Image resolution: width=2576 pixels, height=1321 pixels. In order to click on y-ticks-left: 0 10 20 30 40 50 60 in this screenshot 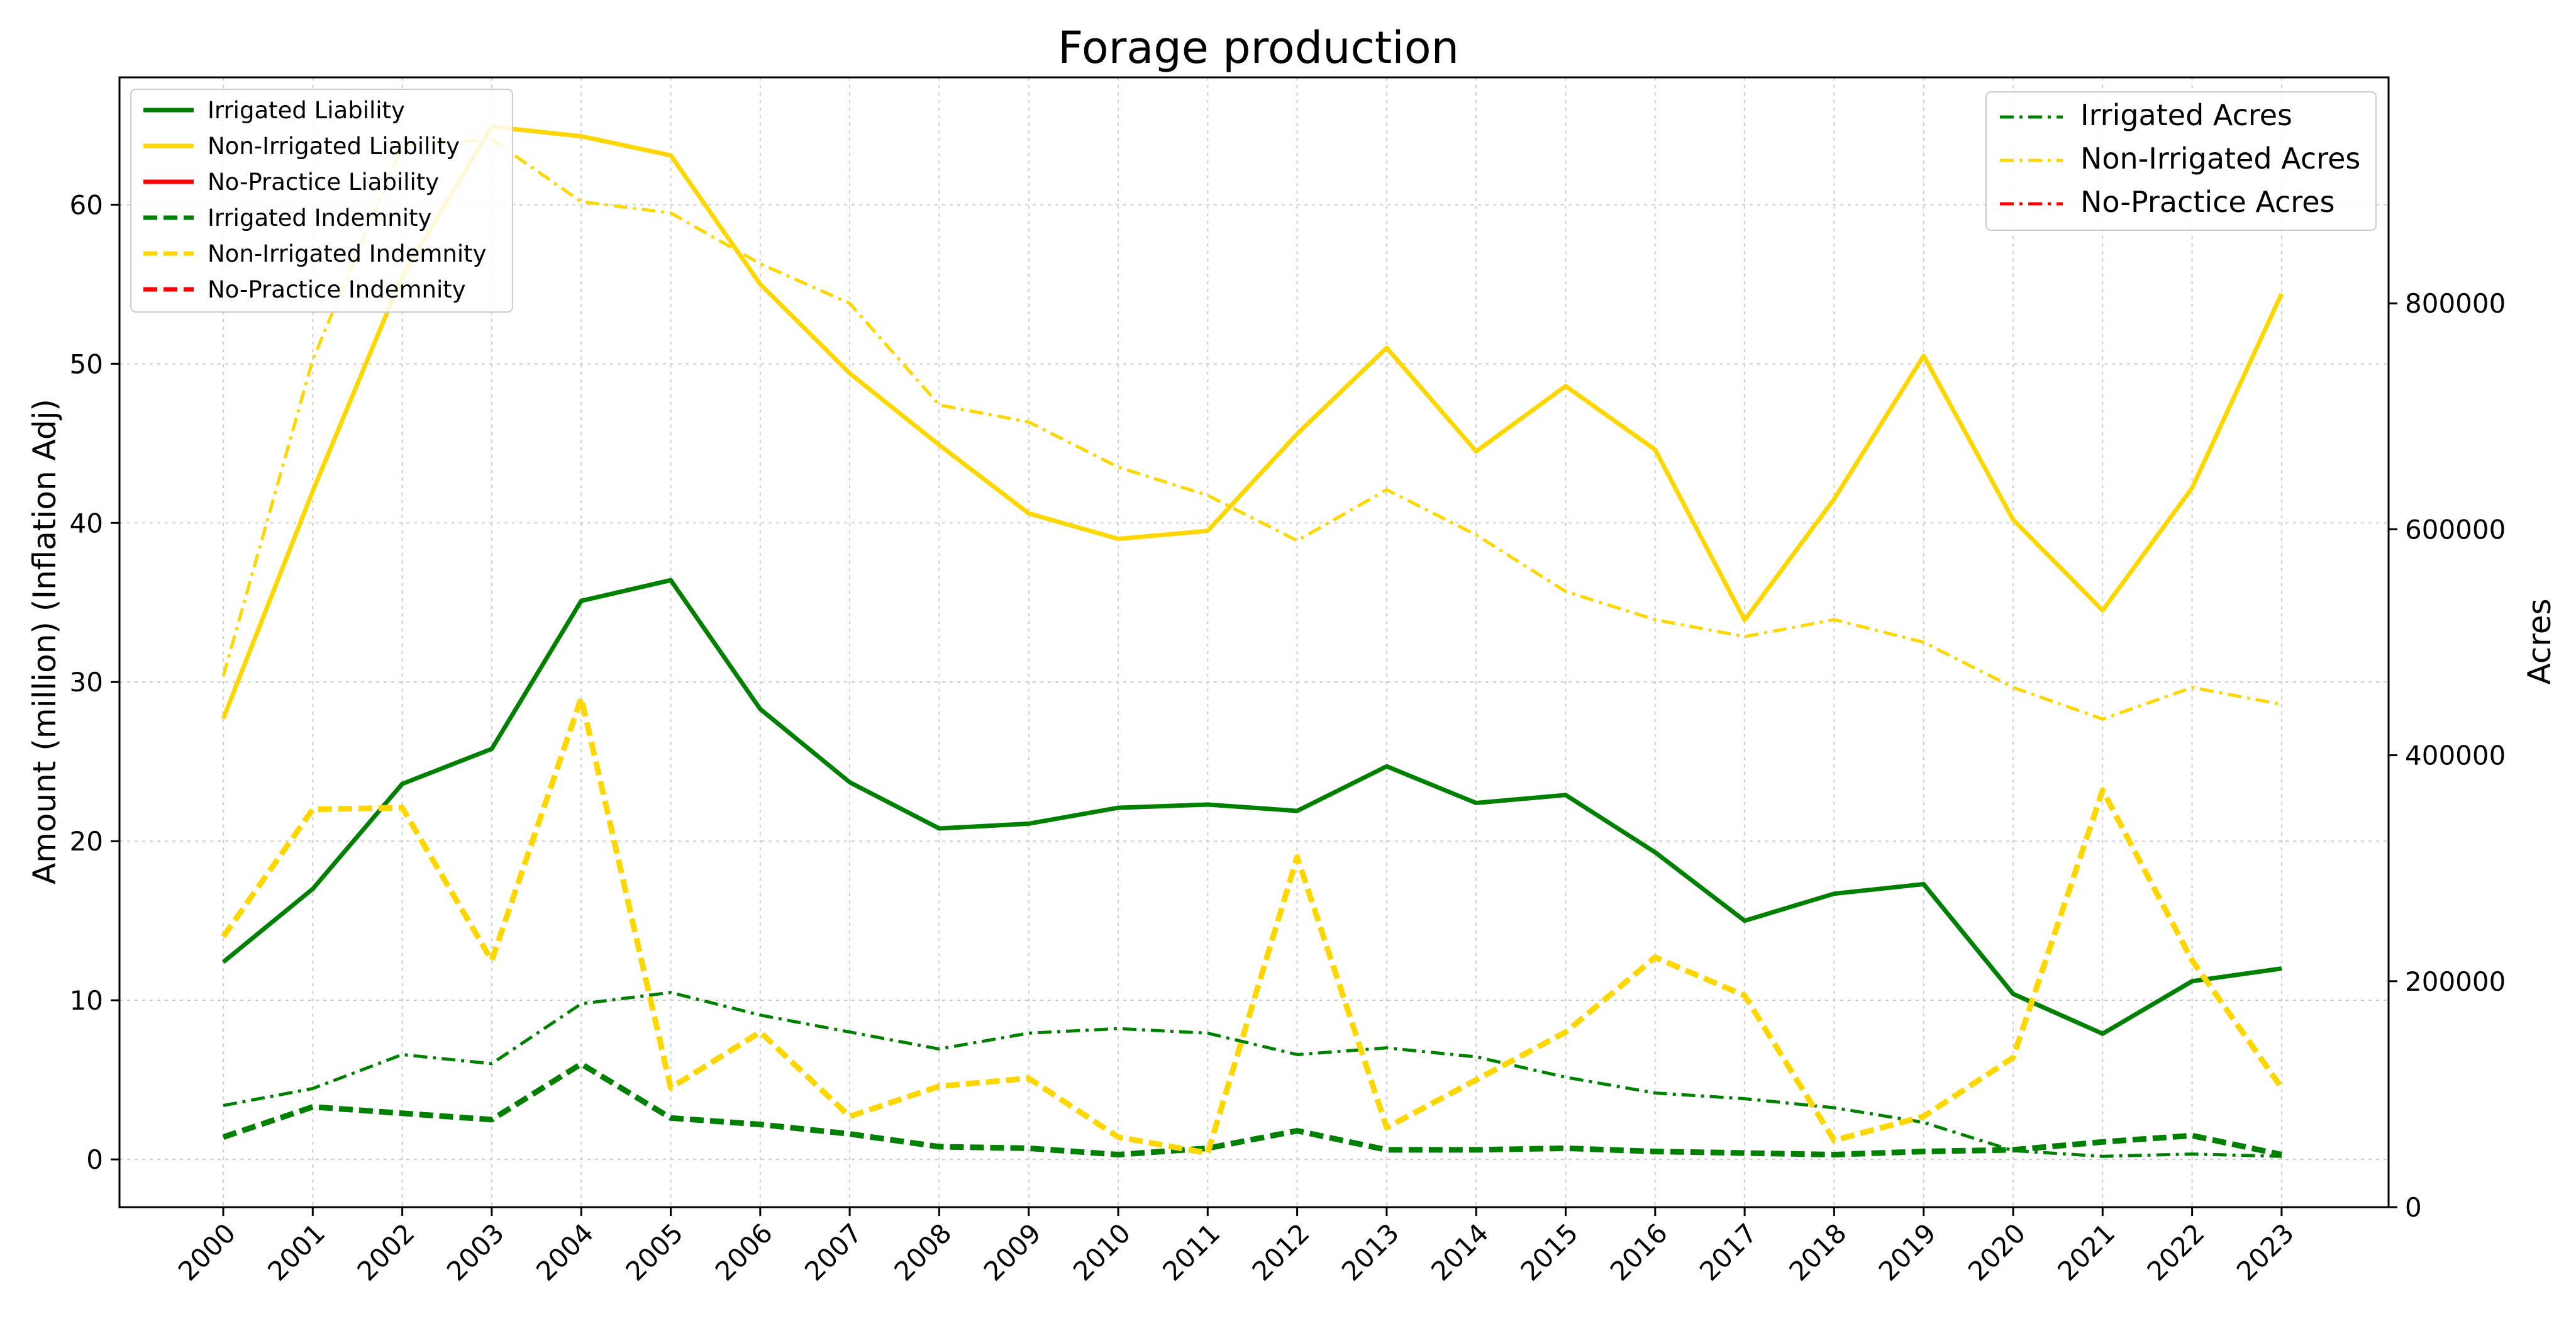, I will do `click(94, 682)`.